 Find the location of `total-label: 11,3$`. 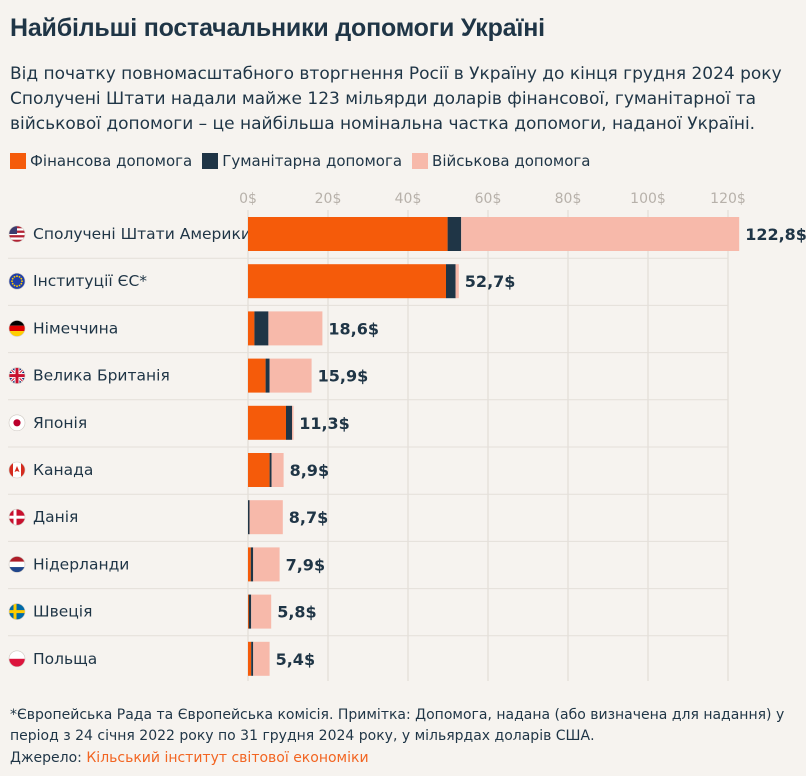

total-label: 11,3$ is located at coordinates (324, 423).